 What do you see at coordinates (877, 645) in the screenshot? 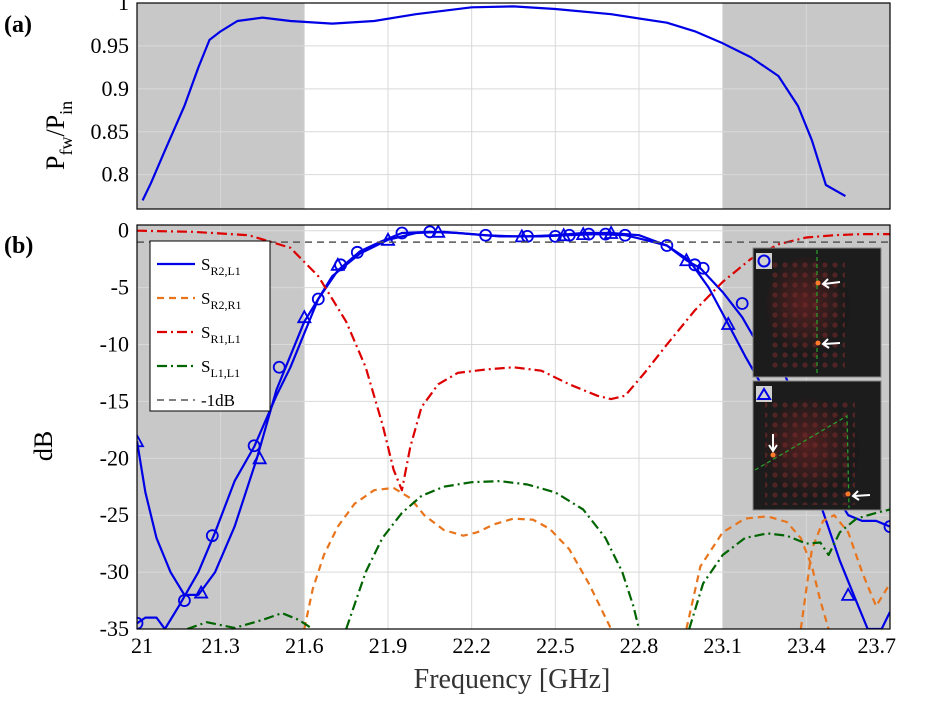
I see `panel-b-xtick-label-9: 23.7` at bounding box center [877, 645].